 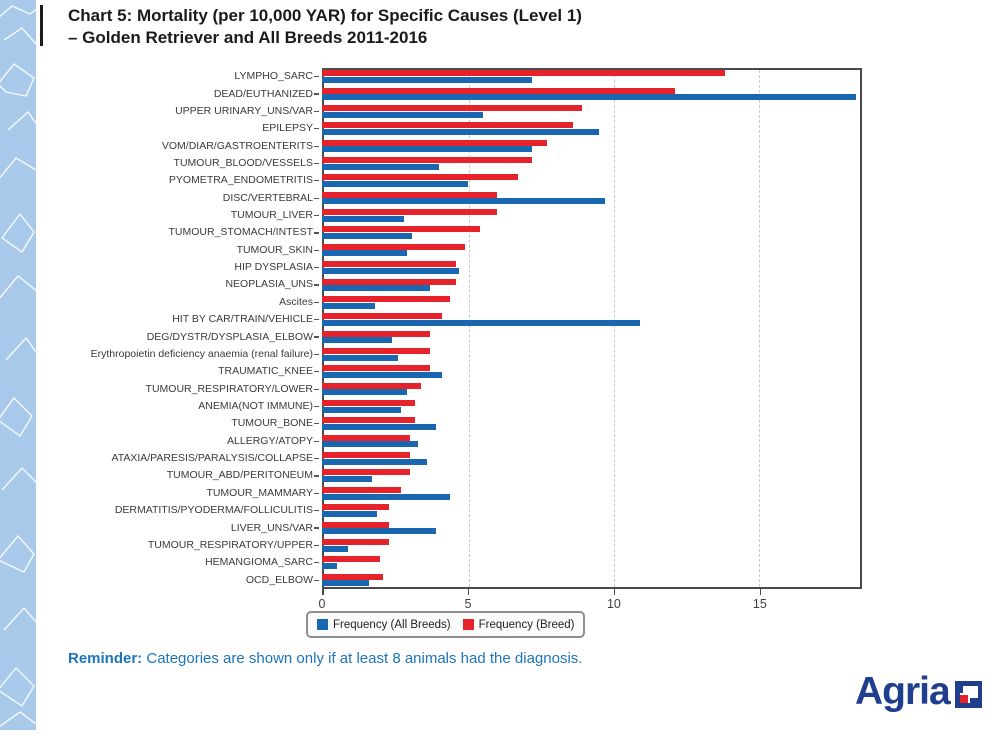 What do you see at coordinates (242, 319) in the screenshot?
I see `category-label: HIT BY CAR/TRAIN/VEHICLE` at bounding box center [242, 319].